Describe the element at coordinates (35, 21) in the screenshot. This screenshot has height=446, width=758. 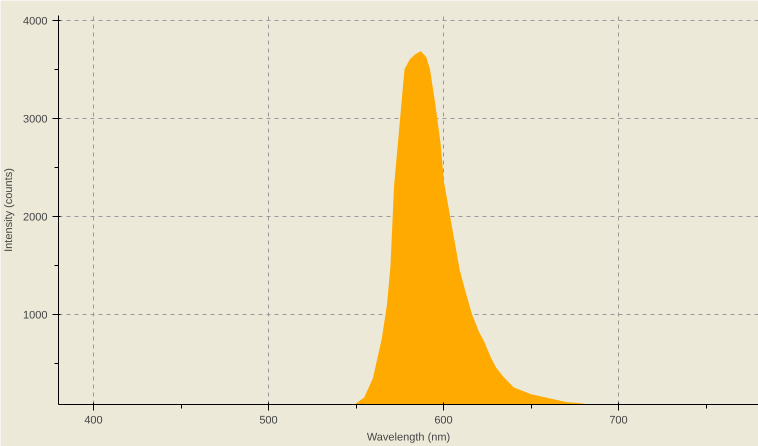
I see `y-tick-label: 4000` at that location.